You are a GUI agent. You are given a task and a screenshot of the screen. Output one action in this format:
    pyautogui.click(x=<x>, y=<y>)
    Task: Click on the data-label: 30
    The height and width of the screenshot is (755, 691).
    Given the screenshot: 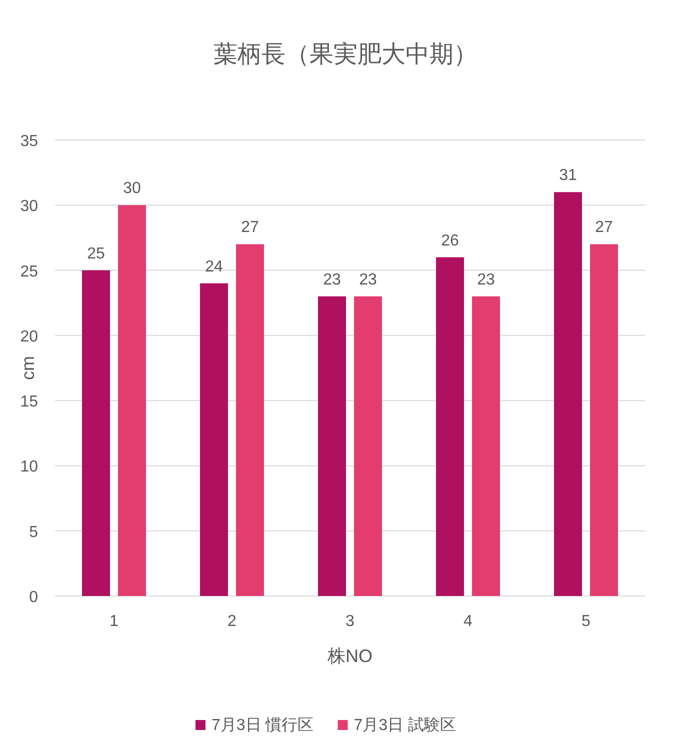 What is the action you would take?
    pyautogui.click(x=132, y=189)
    